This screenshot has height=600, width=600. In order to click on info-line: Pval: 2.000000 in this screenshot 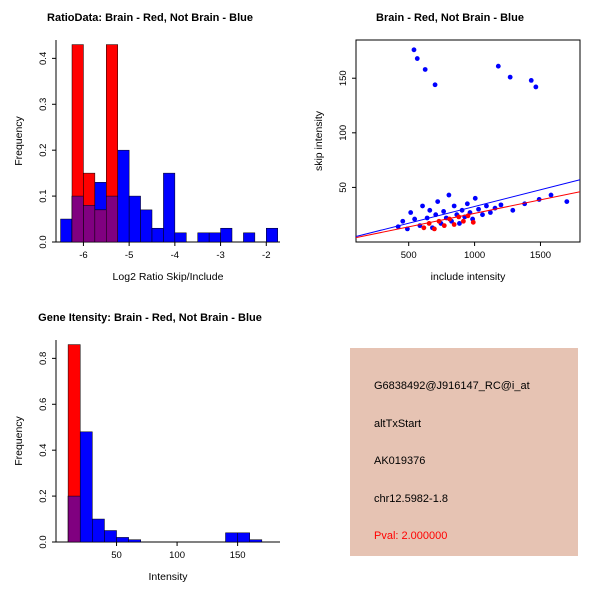, I will do `click(411, 536)`.